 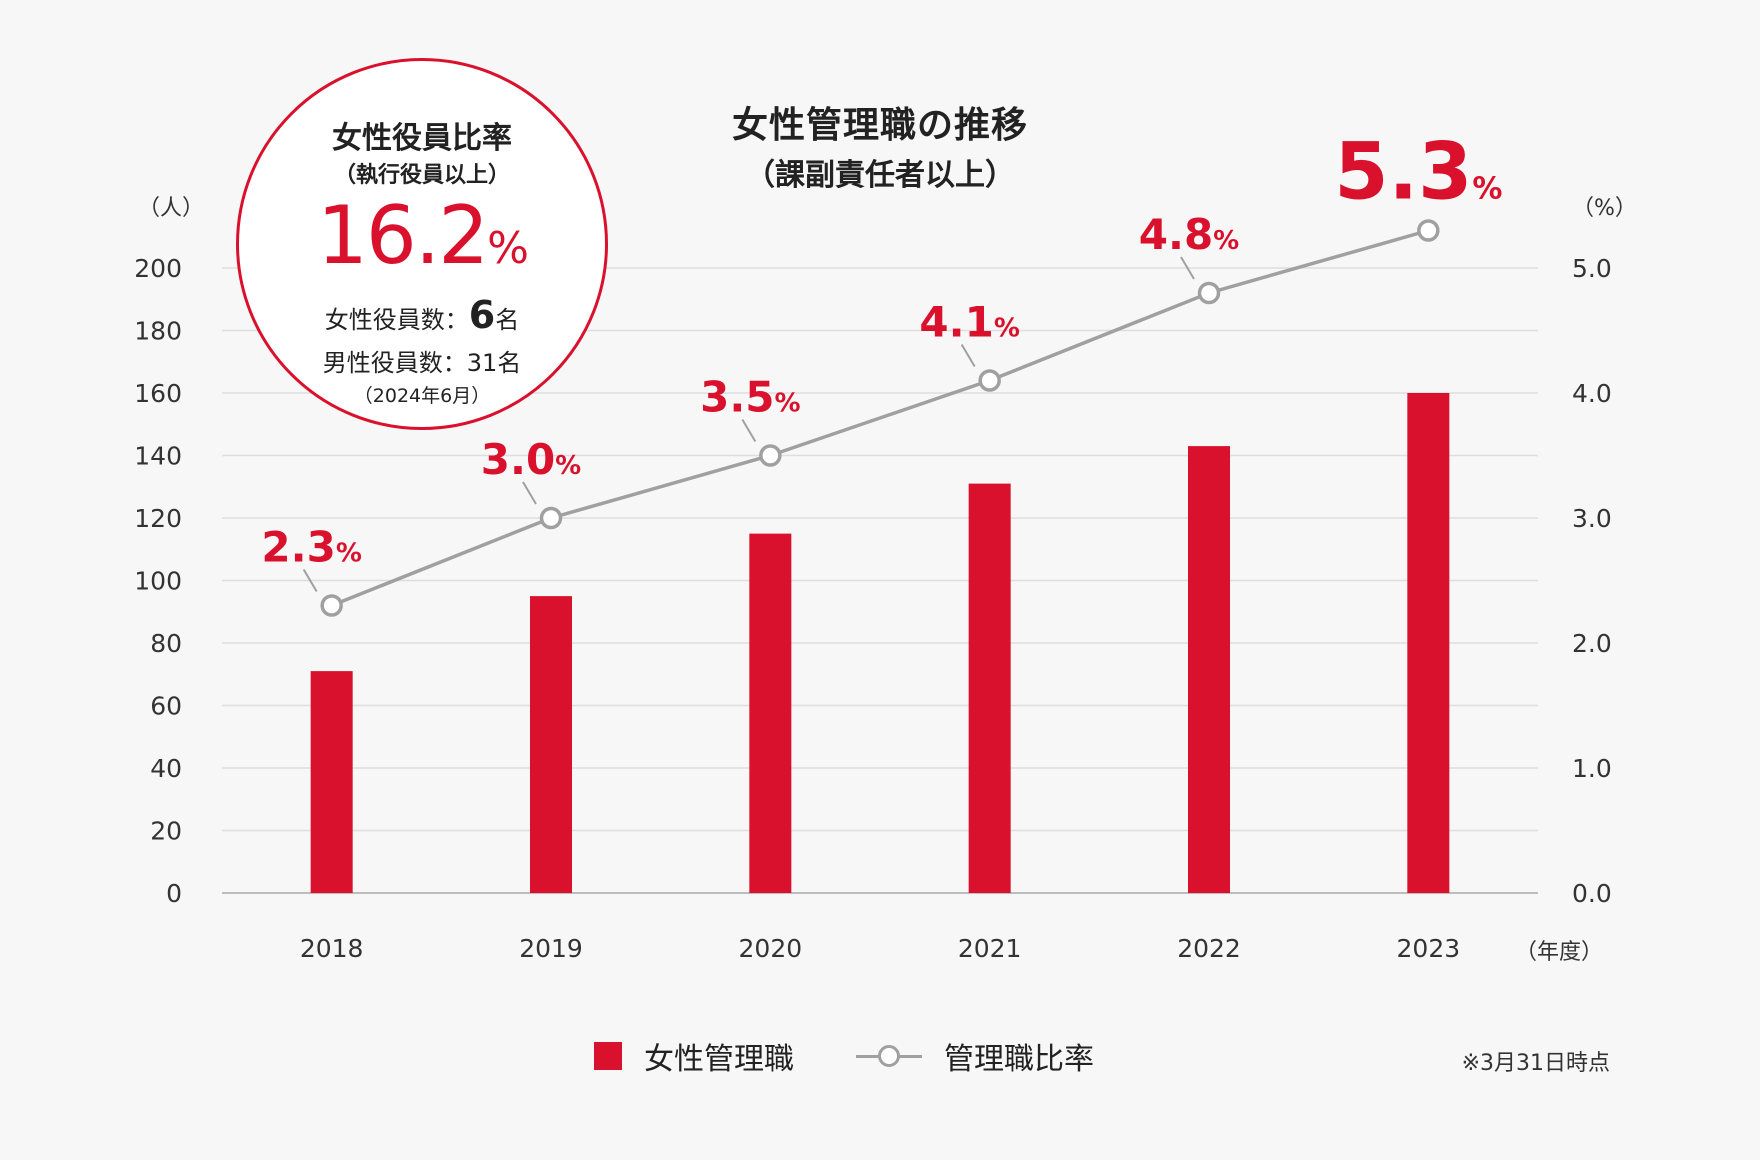 What do you see at coordinates (1592, 518) in the screenshot?
I see `right-tick-label: 3.0` at bounding box center [1592, 518].